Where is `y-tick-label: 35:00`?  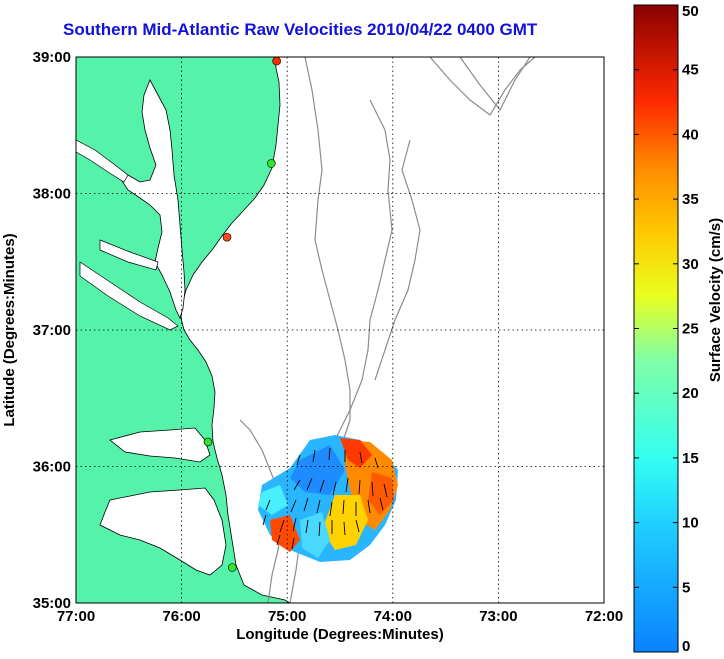 y-tick-label: 35:00 is located at coordinates (52, 603).